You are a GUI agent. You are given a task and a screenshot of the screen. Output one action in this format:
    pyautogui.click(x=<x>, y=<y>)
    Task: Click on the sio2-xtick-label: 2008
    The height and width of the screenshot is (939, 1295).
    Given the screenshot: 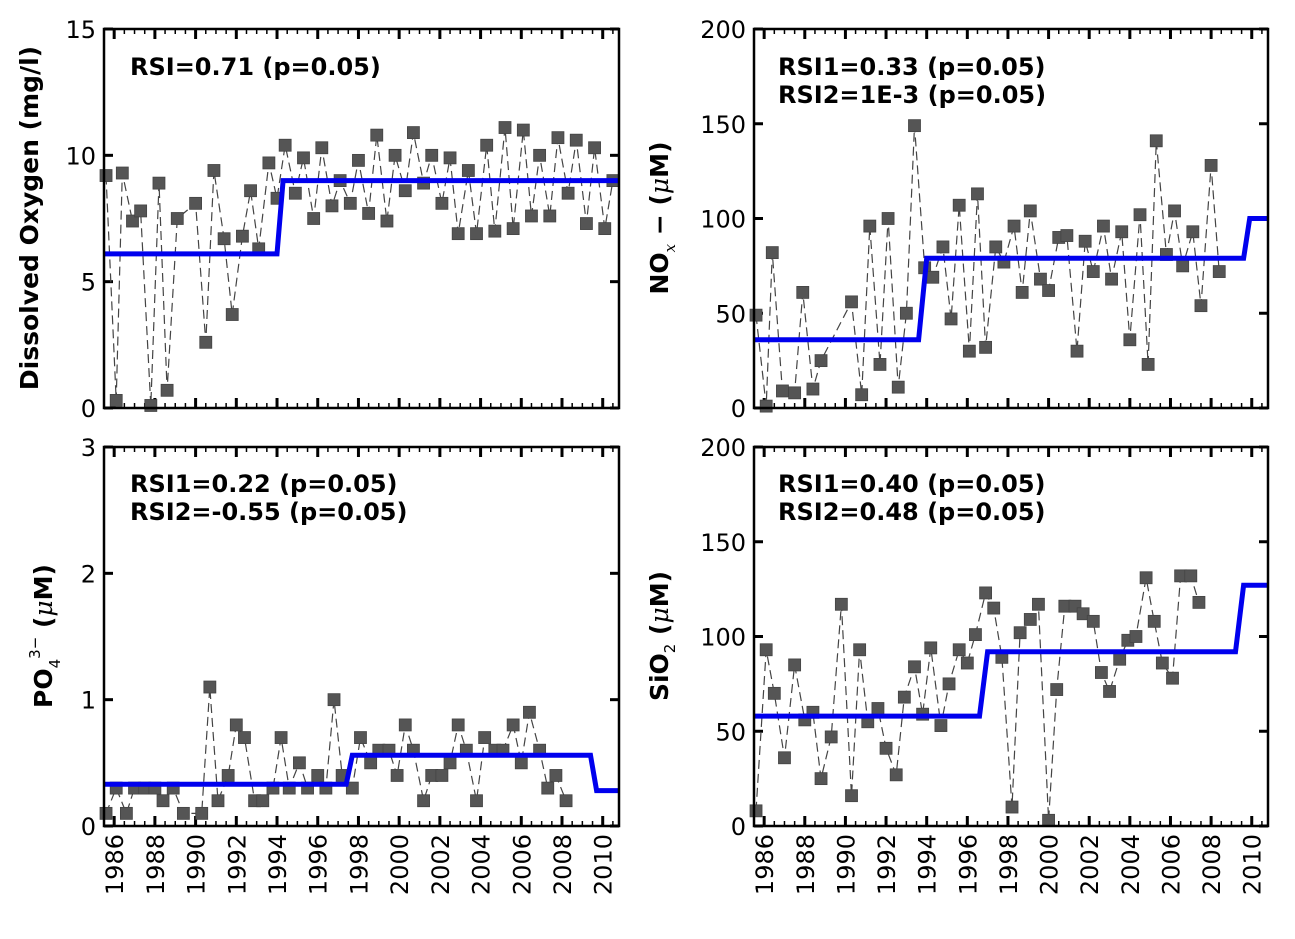 What is the action you would take?
    pyautogui.click(x=1212, y=864)
    